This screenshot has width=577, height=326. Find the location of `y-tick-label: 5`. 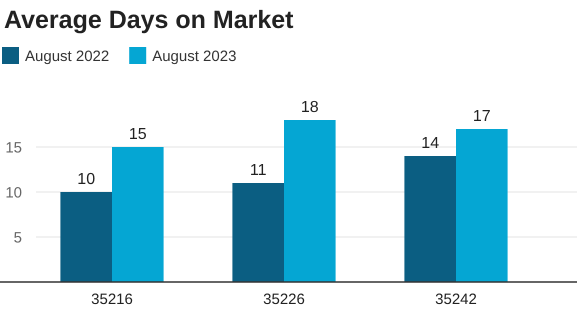

y-tick-label: 5 is located at coordinates (18, 237).